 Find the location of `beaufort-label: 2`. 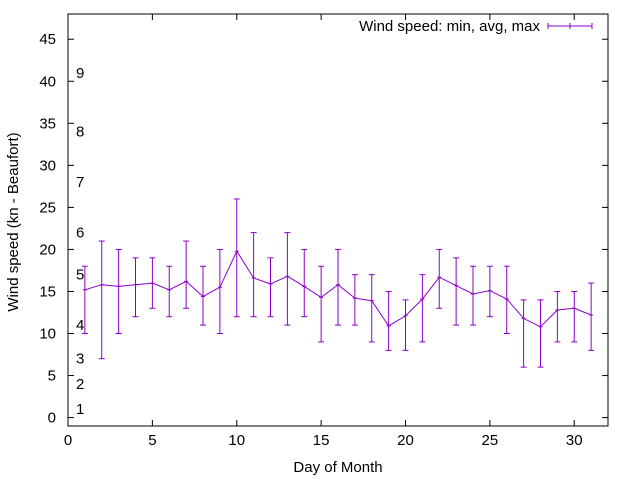

beaufort-label: 2 is located at coordinates (80, 384).